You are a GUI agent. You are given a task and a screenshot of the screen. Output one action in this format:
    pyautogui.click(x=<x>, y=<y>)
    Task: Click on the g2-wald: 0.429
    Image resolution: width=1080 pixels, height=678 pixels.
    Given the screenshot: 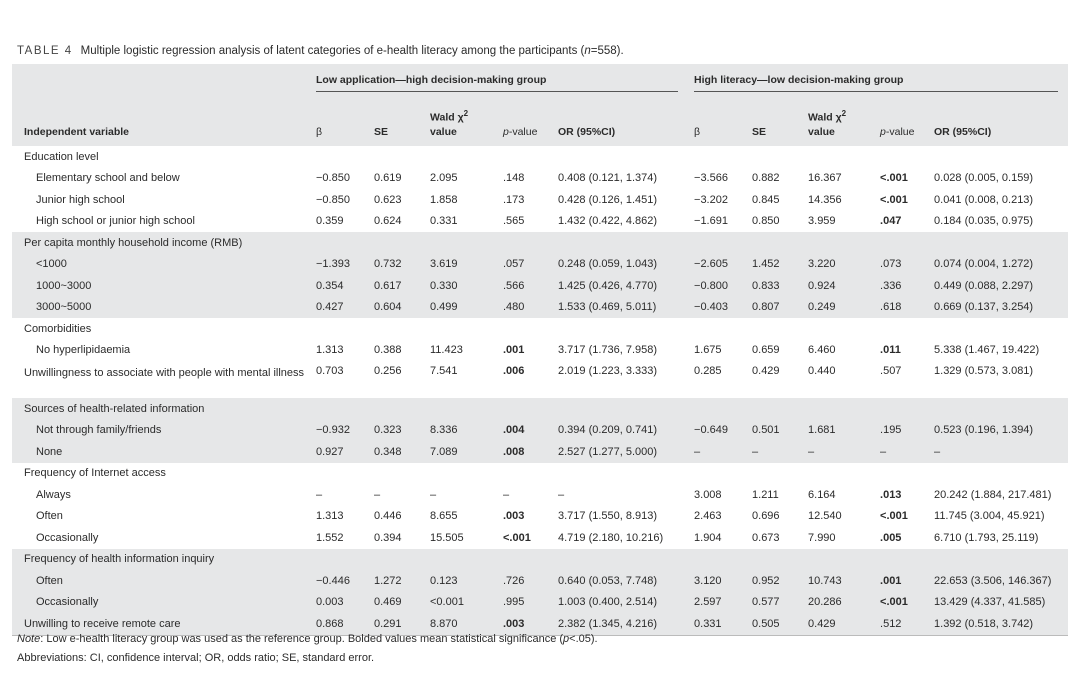 What is the action you would take?
    pyautogui.click(x=822, y=623)
    